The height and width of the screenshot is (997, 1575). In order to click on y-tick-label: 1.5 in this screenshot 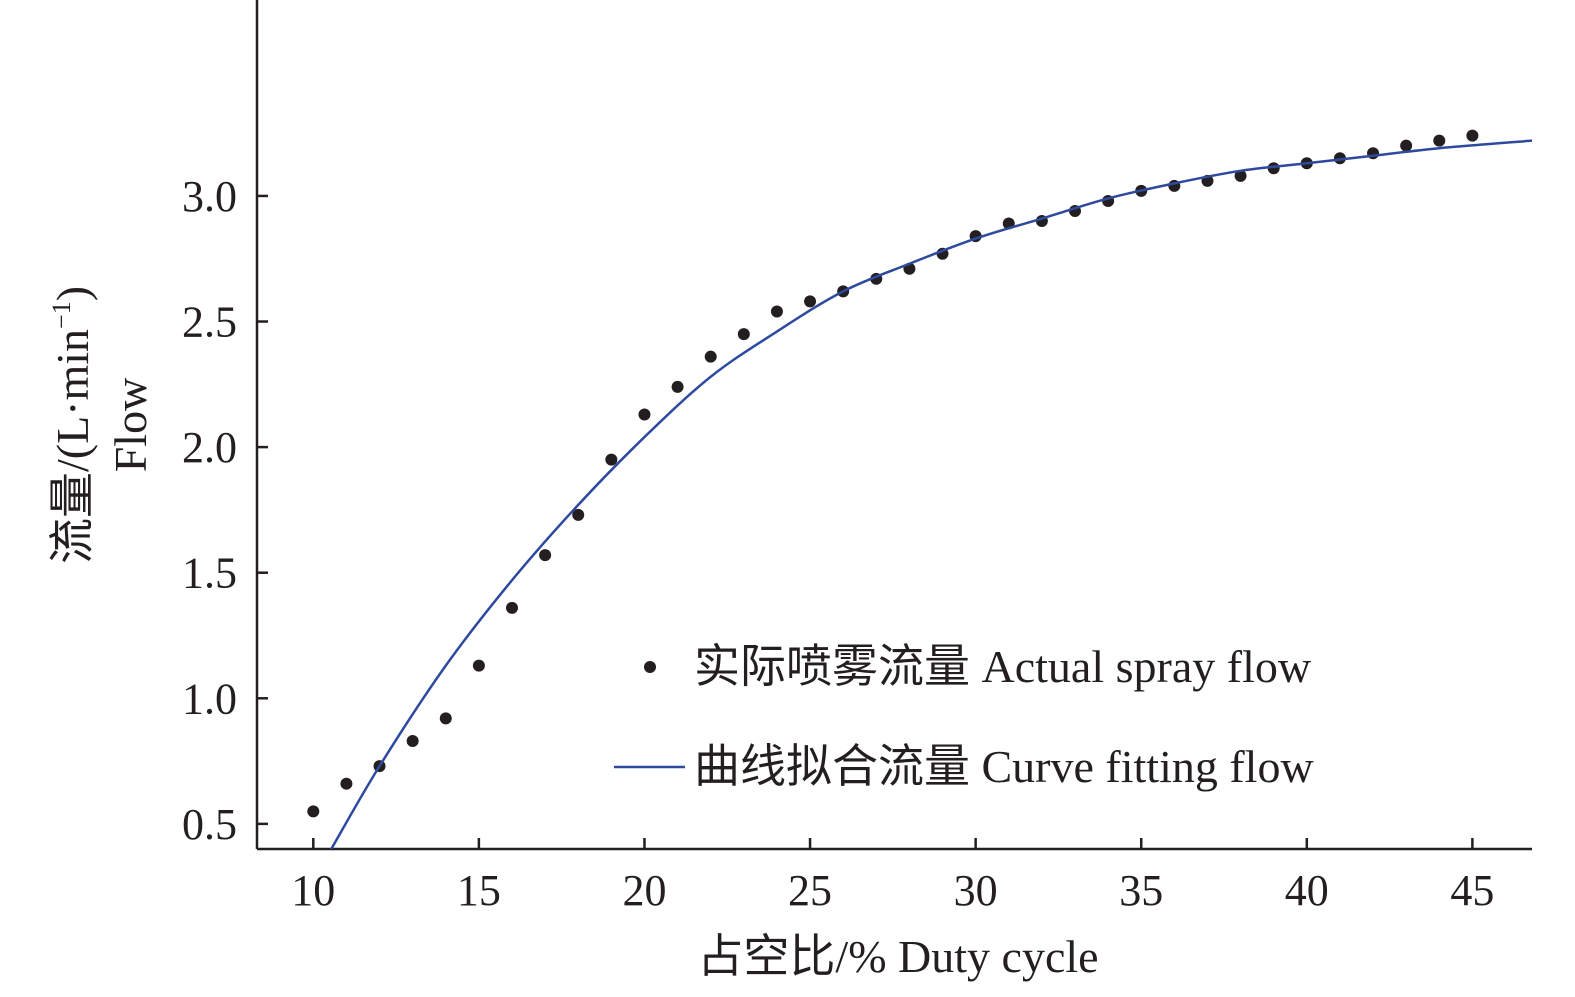, I will do `click(209, 573)`.